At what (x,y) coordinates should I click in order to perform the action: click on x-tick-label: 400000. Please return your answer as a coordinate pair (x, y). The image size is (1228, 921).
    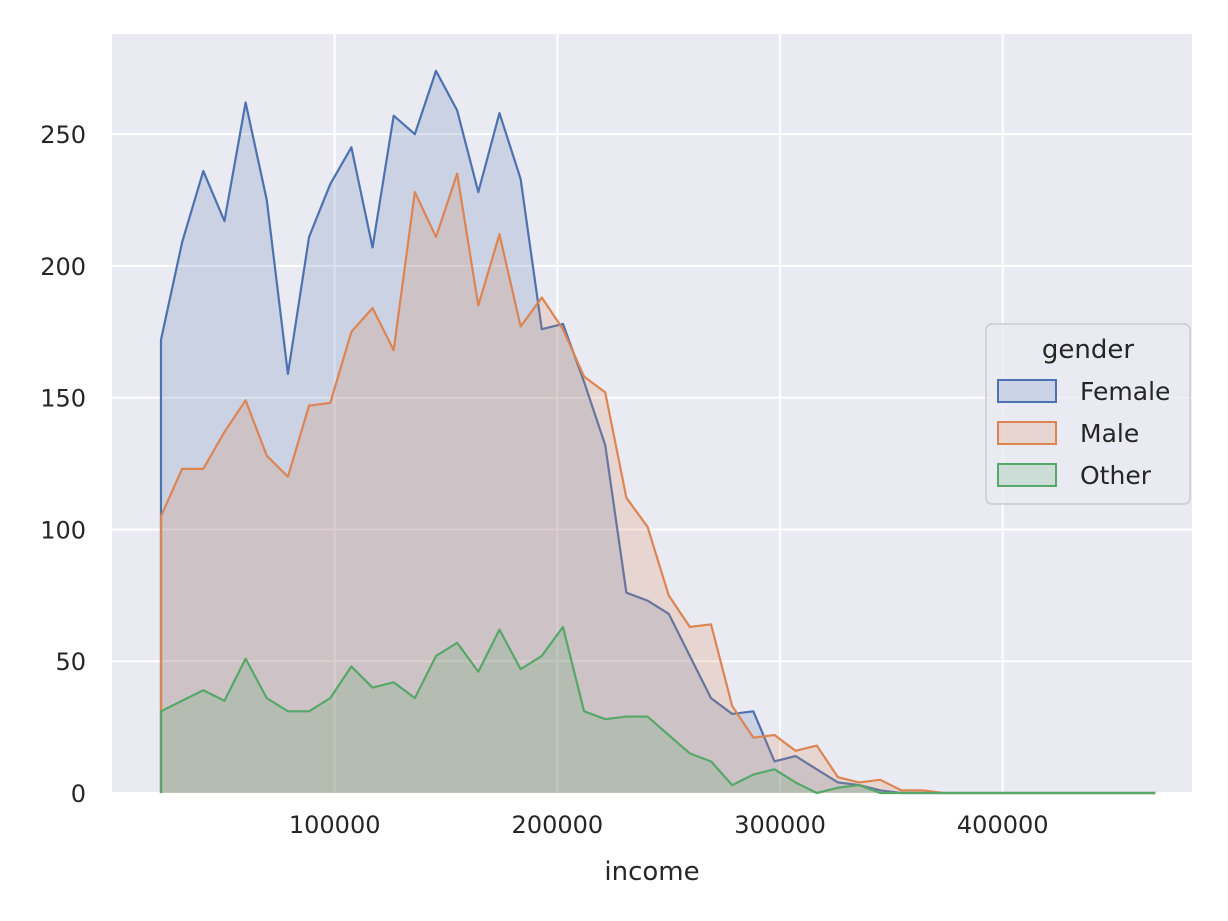
    Looking at the image, I should click on (1003, 825).